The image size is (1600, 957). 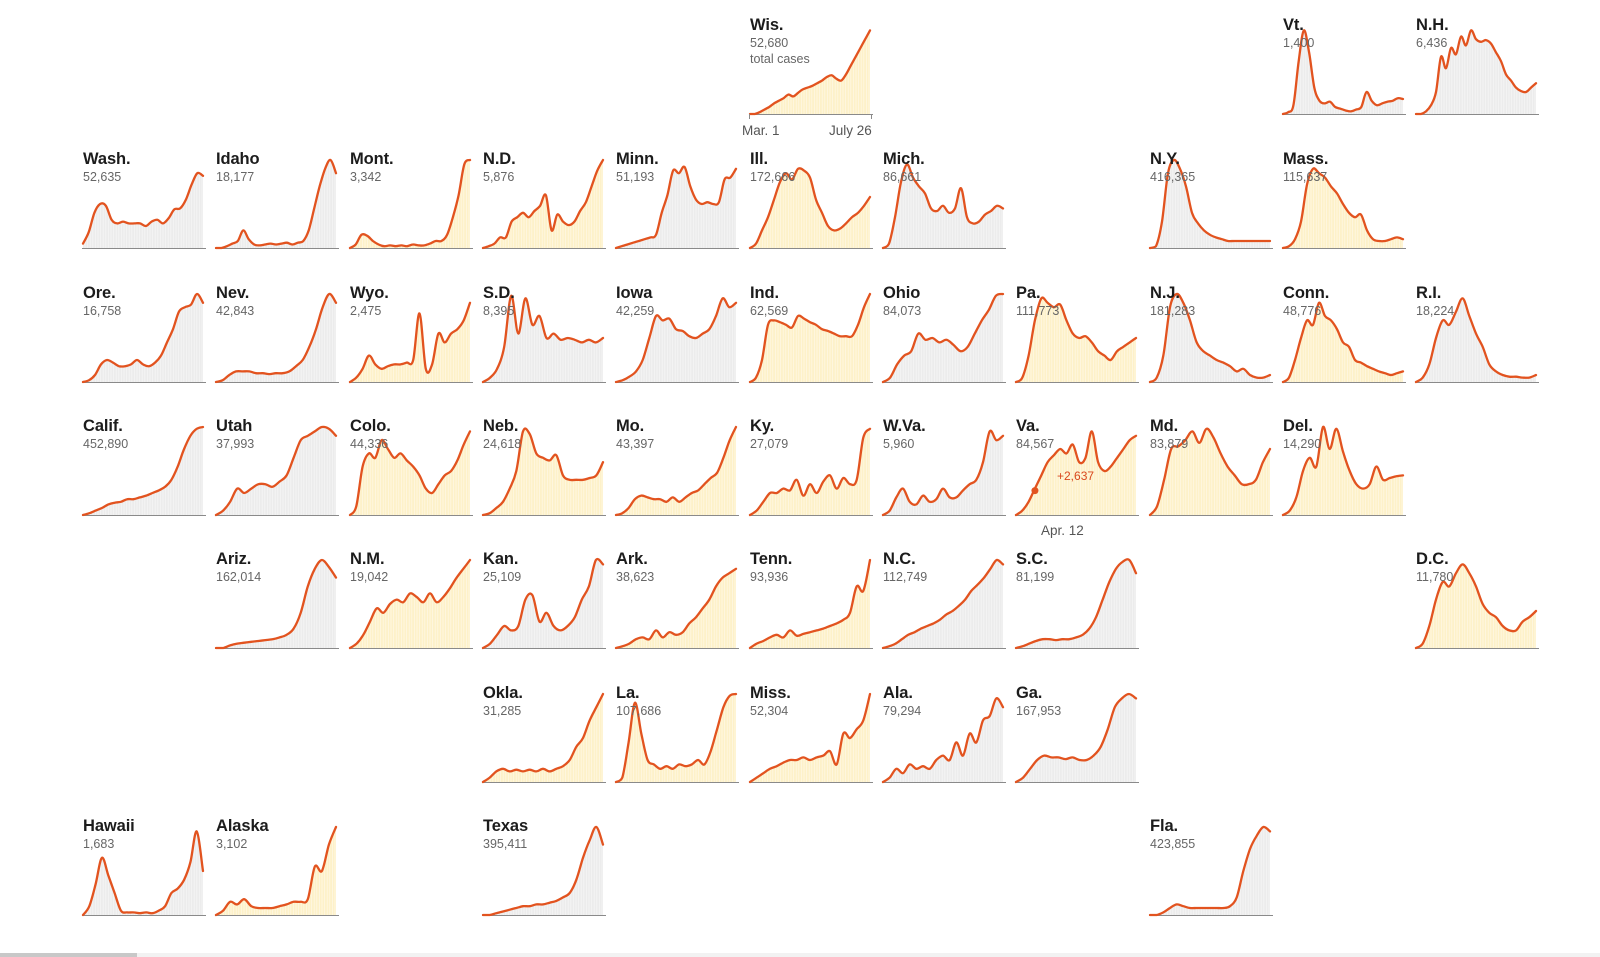 What do you see at coordinates (1306, 159) in the screenshot?
I see `state-name: Mass.` at bounding box center [1306, 159].